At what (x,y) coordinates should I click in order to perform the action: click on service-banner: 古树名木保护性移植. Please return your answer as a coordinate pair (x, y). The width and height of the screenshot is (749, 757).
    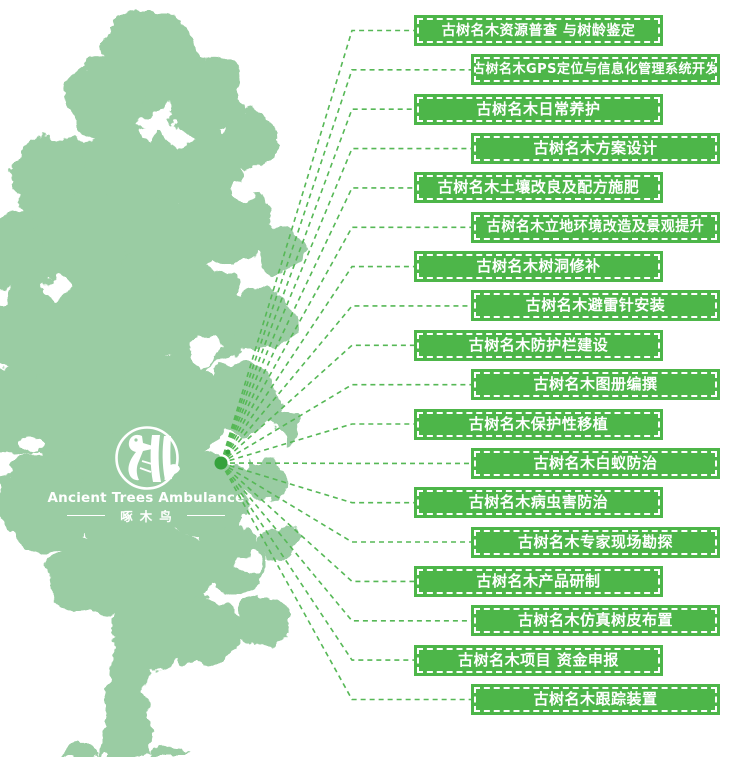
    Looking at the image, I should click on (538, 424).